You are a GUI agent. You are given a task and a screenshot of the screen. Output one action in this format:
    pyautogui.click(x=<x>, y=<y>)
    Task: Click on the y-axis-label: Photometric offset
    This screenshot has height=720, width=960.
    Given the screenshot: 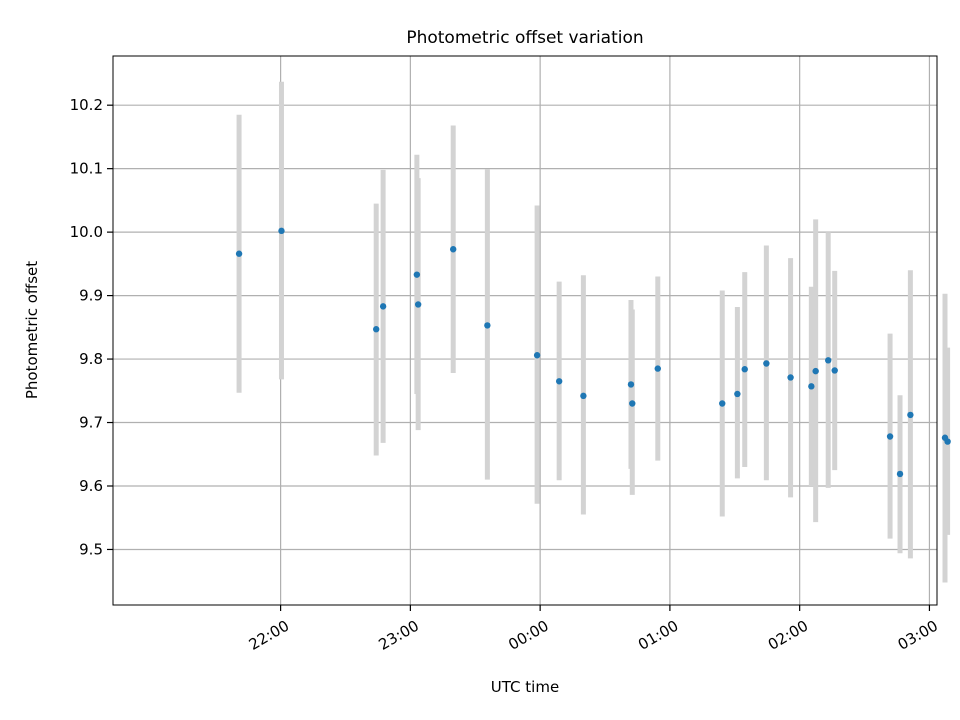 What is the action you would take?
    pyautogui.click(x=32, y=330)
    